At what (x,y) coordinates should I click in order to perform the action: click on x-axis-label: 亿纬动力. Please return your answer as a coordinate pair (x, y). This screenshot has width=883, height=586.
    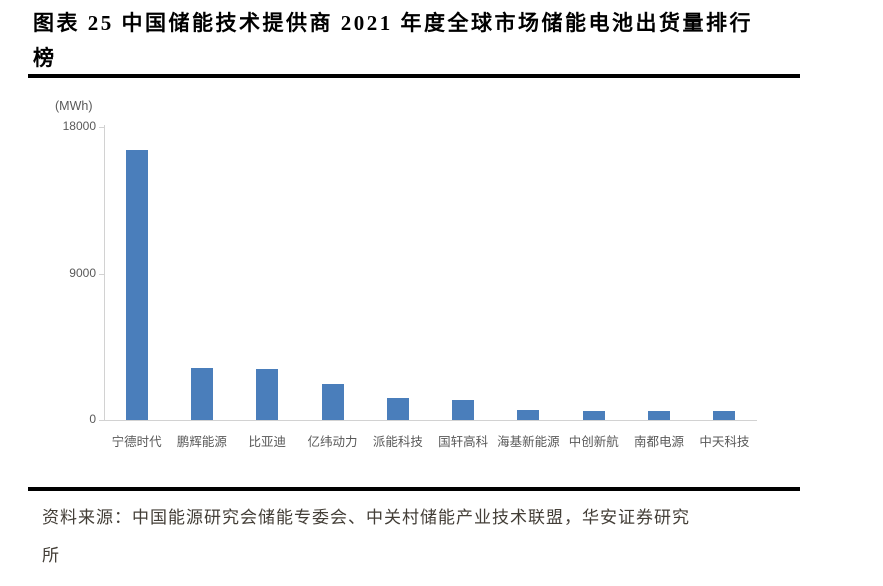
    Looking at the image, I should click on (332, 442).